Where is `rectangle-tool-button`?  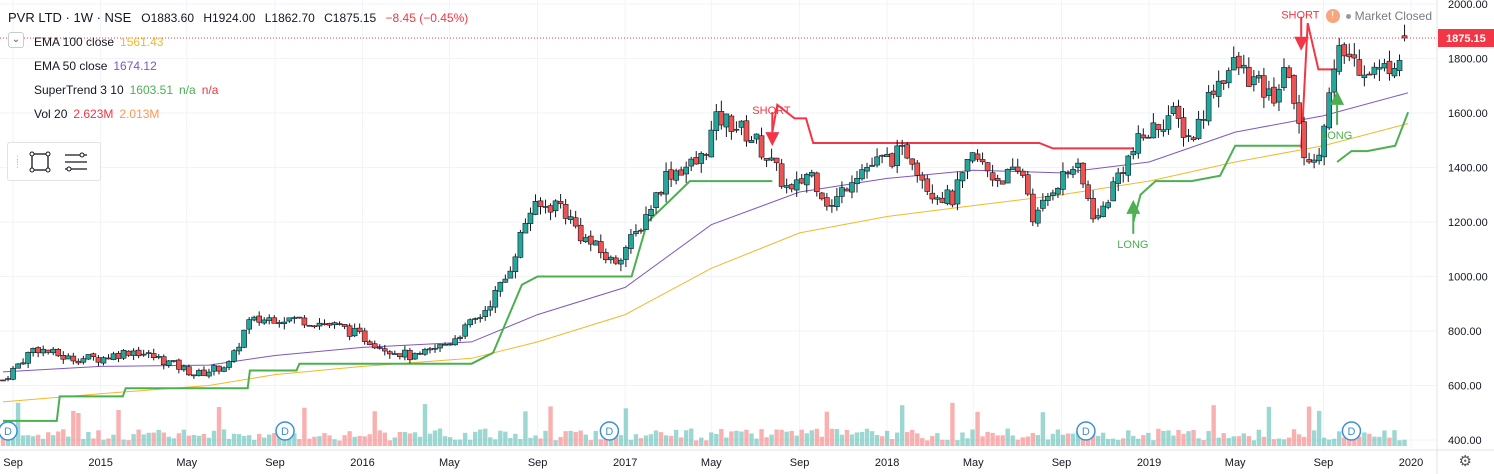
rectangle-tool-button is located at coordinates (40, 162).